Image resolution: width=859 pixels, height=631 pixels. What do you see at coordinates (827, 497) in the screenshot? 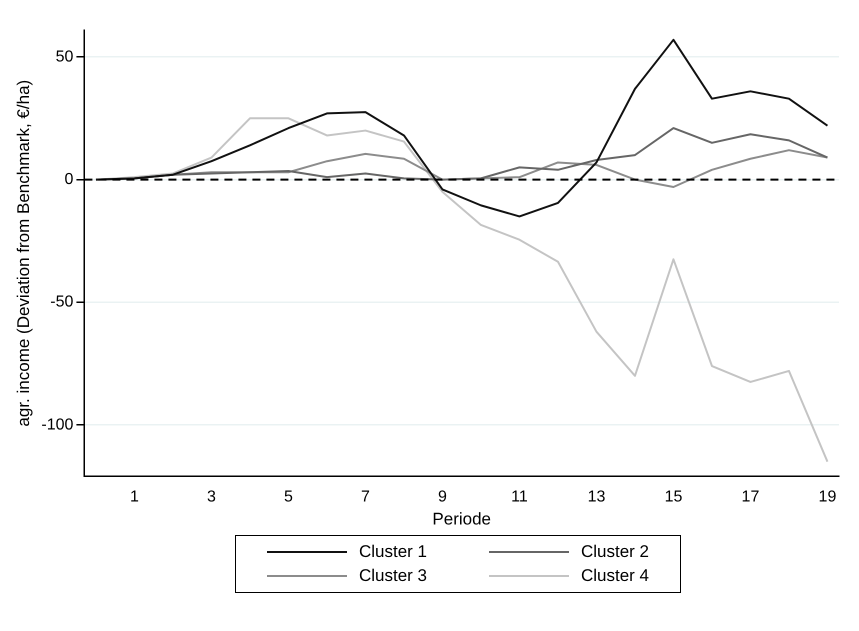
I see `x-tick-label: 19` at bounding box center [827, 497].